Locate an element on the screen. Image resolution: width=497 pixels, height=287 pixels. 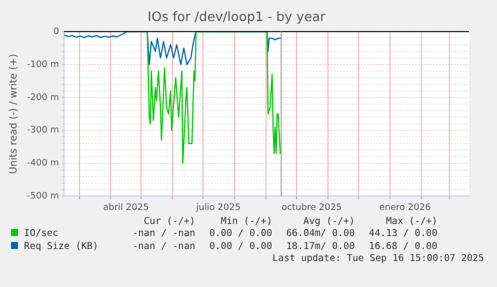
text: 18.17m/ 0.00 is located at coordinates (320, 246).